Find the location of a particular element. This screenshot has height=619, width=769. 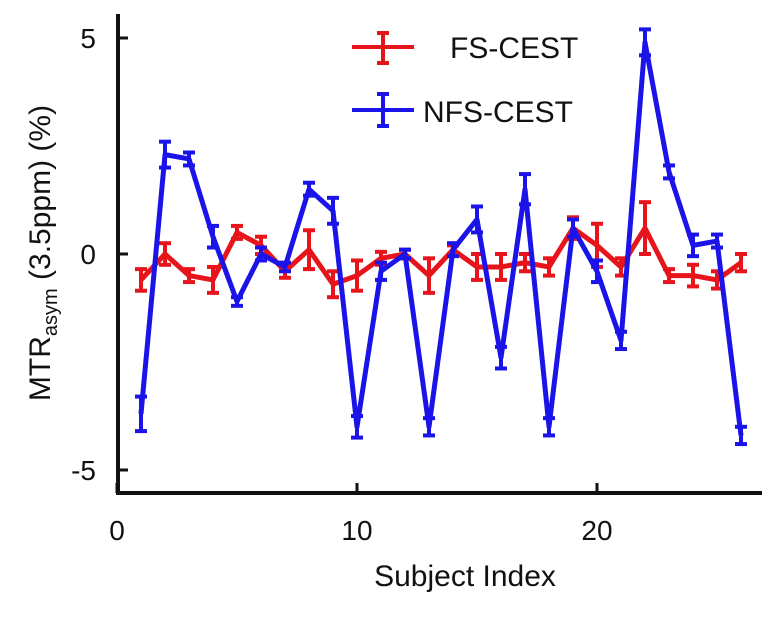

x-tick-label-20: 20 is located at coordinates (596, 530).